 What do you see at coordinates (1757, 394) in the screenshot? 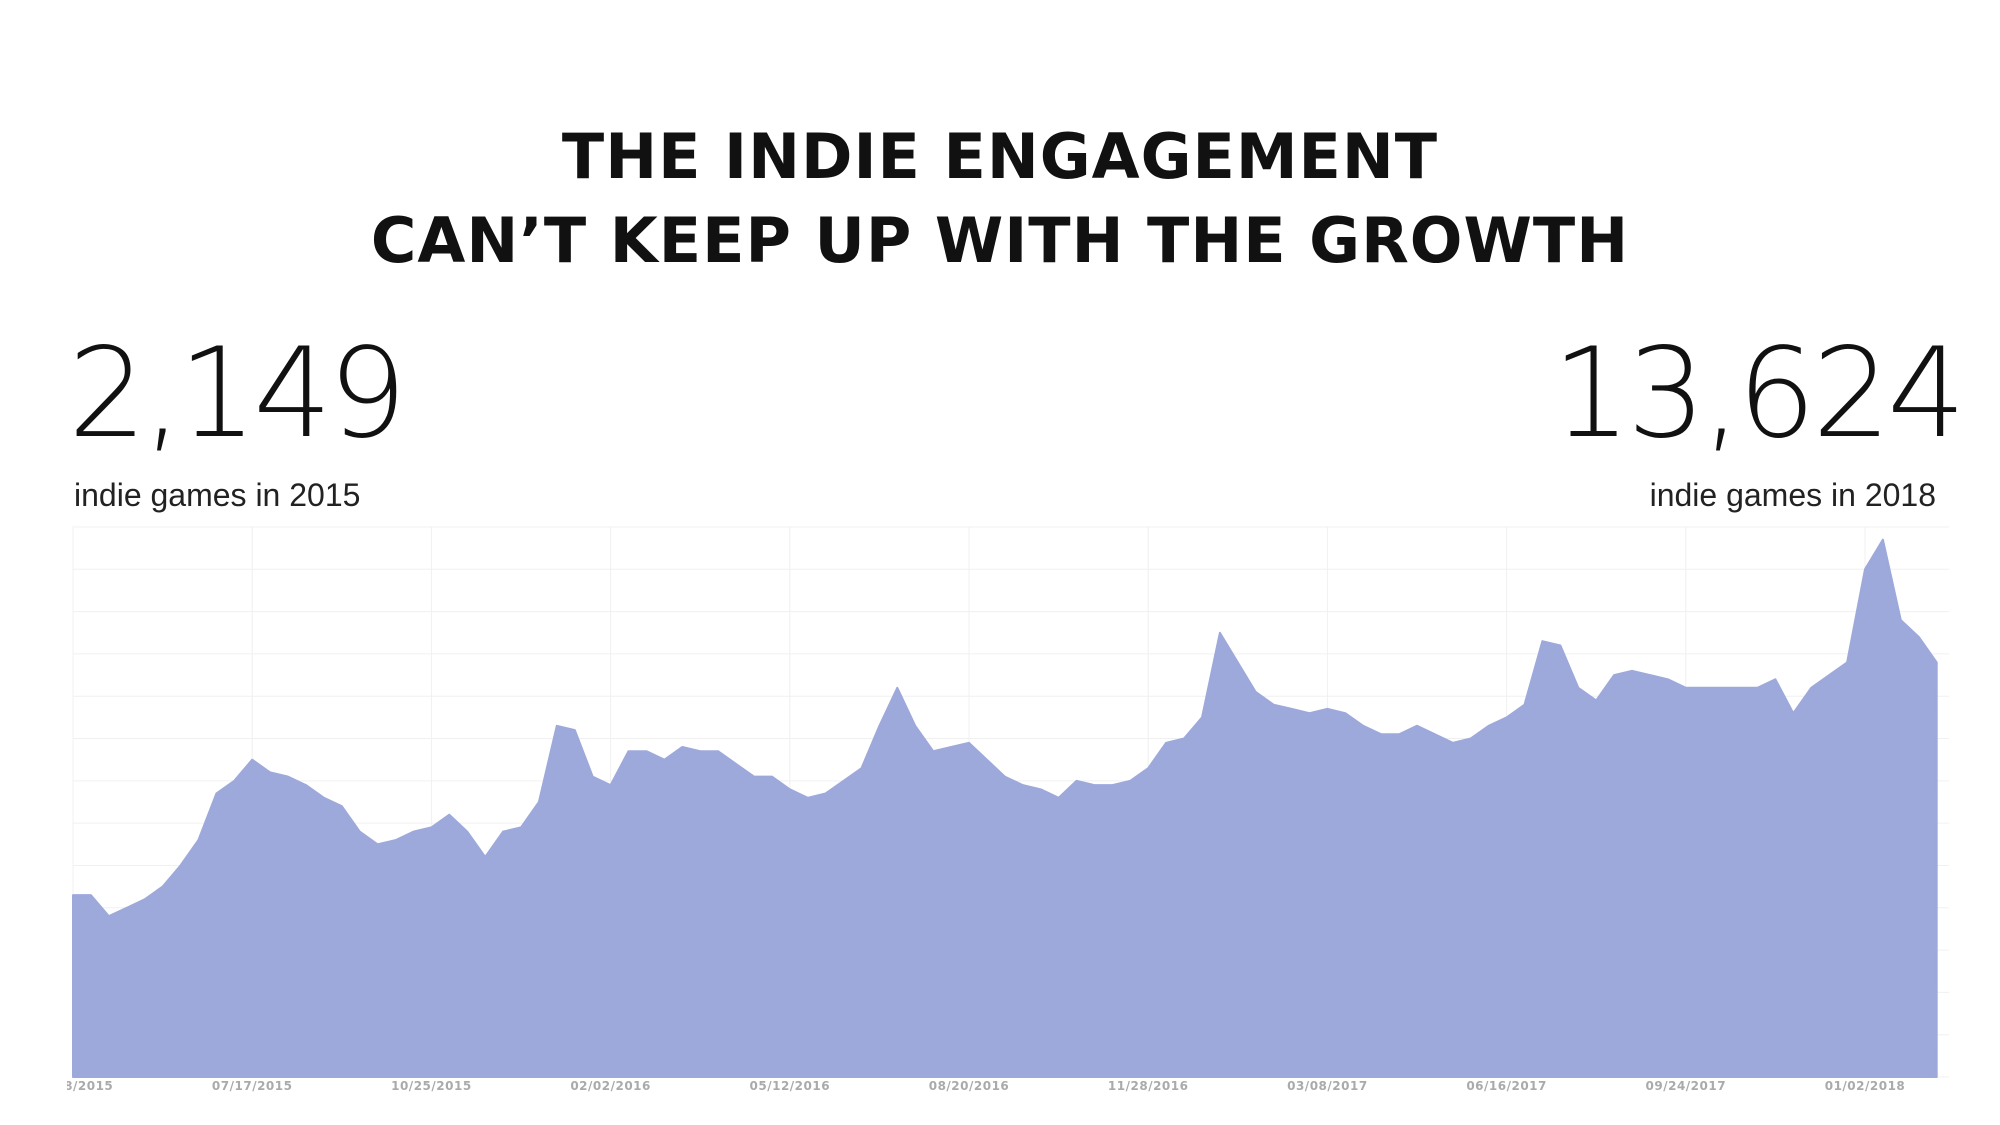
I see `stat-number: 13,624` at bounding box center [1757, 394].